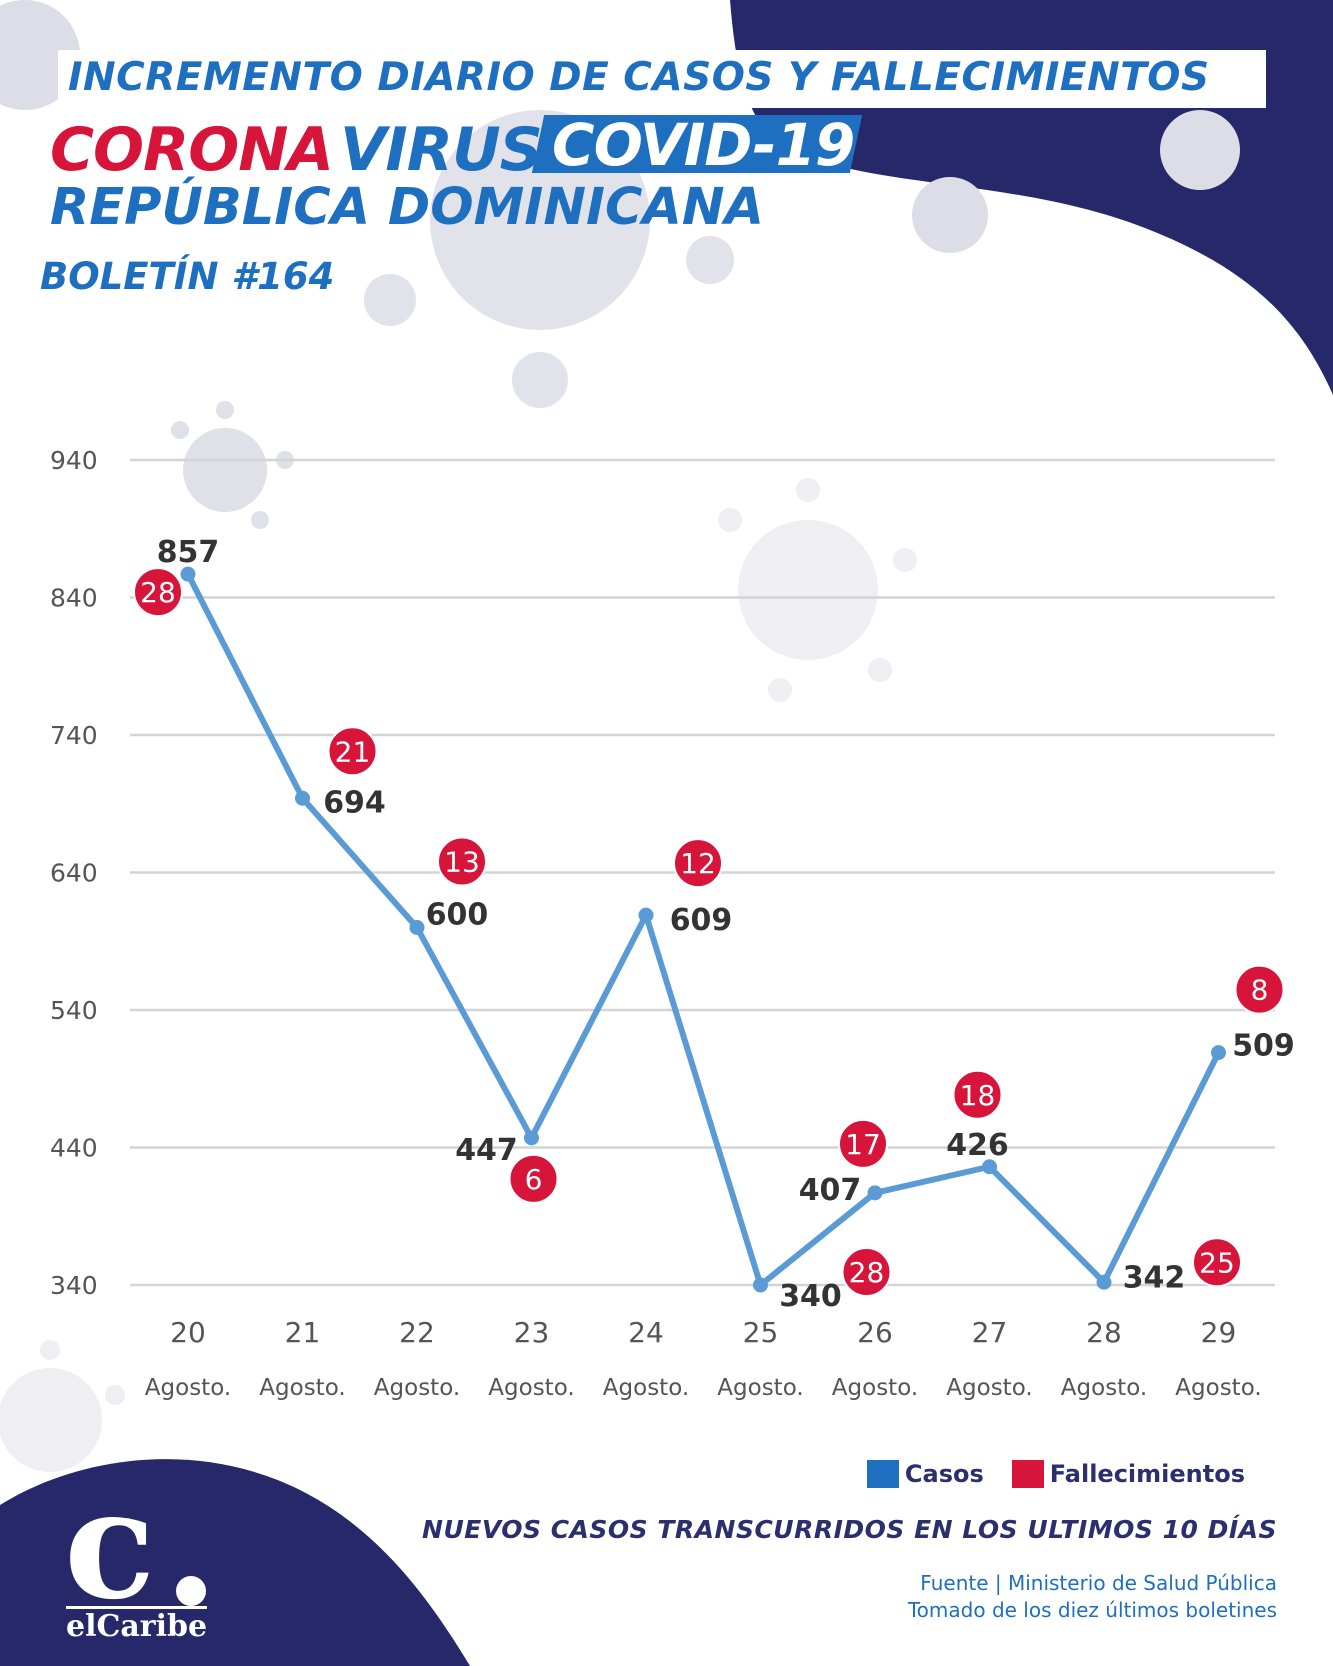 This screenshot has width=1333, height=1666. What do you see at coordinates (417, 1332) in the screenshot?
I see `x-tick-label: 22` at bounding box center [417, 1332].